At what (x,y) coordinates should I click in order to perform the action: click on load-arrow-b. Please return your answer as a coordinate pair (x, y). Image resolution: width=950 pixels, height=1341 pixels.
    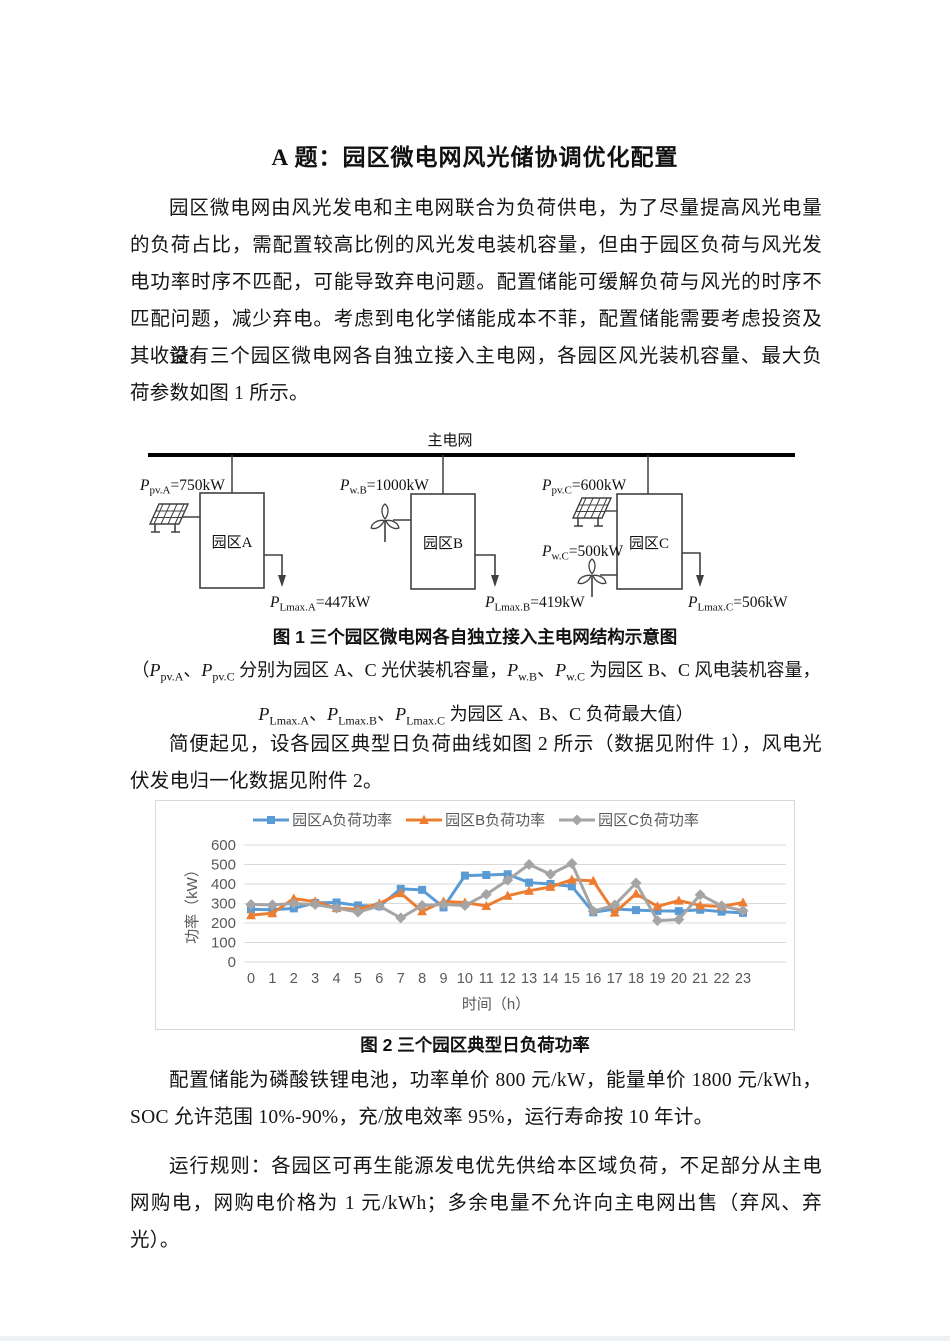
    Looking at the image, I should click on (495, 581).